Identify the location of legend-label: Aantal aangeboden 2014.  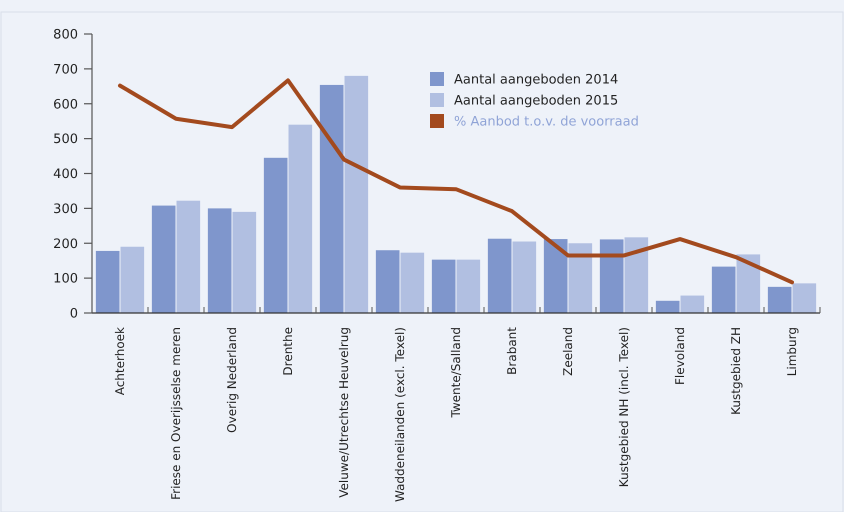
(536, 80).